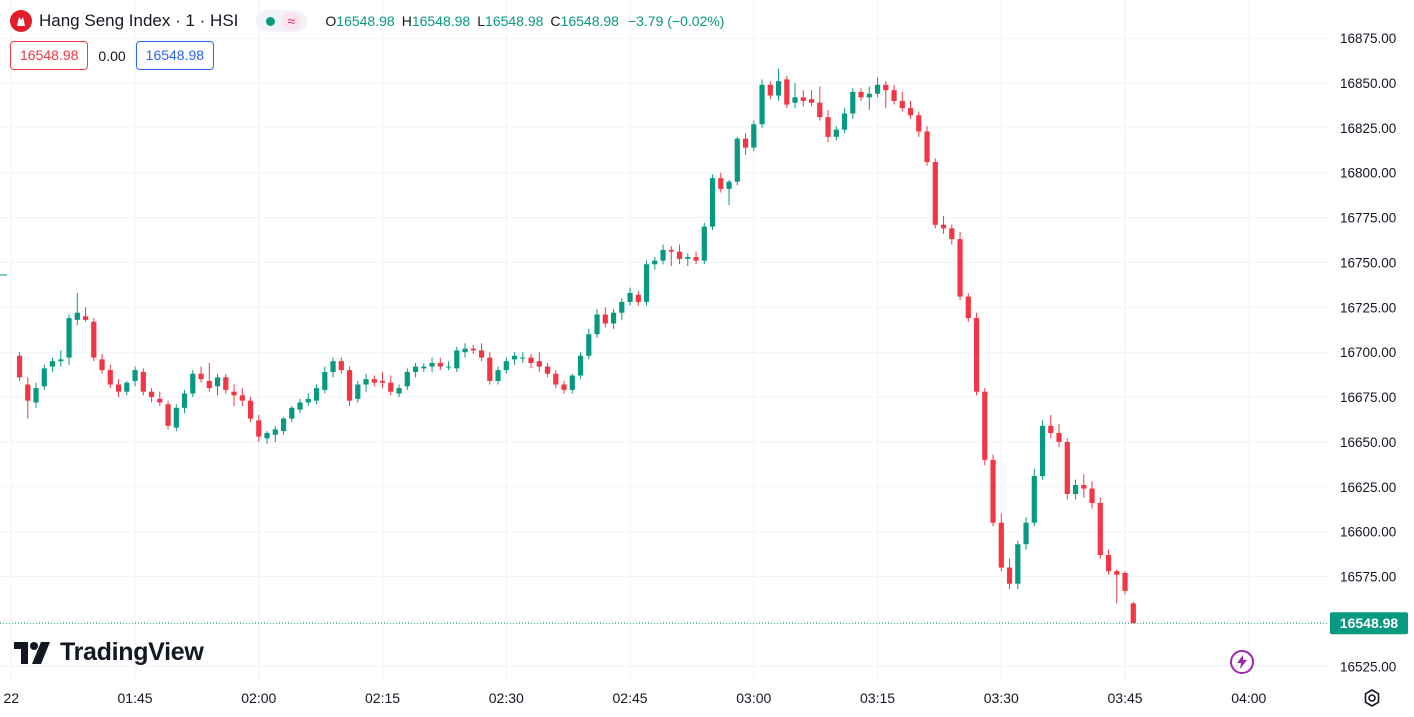  Describe the element at coordinates (49, 55) in the screenshot. I see `sell-price-button: 16548.98` at that location.